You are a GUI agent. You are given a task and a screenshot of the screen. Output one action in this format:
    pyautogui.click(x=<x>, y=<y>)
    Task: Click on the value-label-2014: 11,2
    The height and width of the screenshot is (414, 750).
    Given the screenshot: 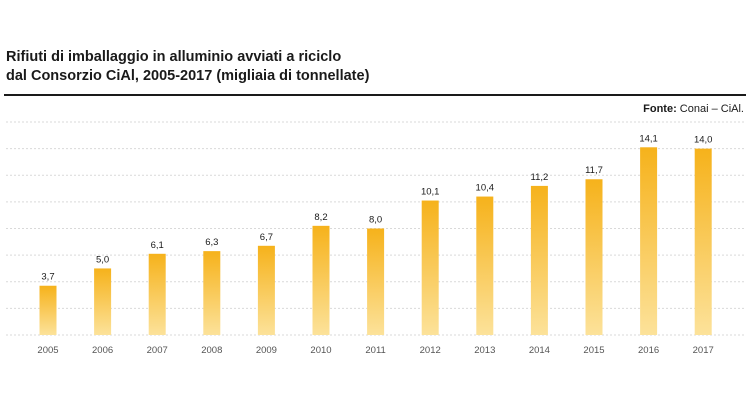 What is the action you would take?
    pyautogui.click(x=540, y=177)
    